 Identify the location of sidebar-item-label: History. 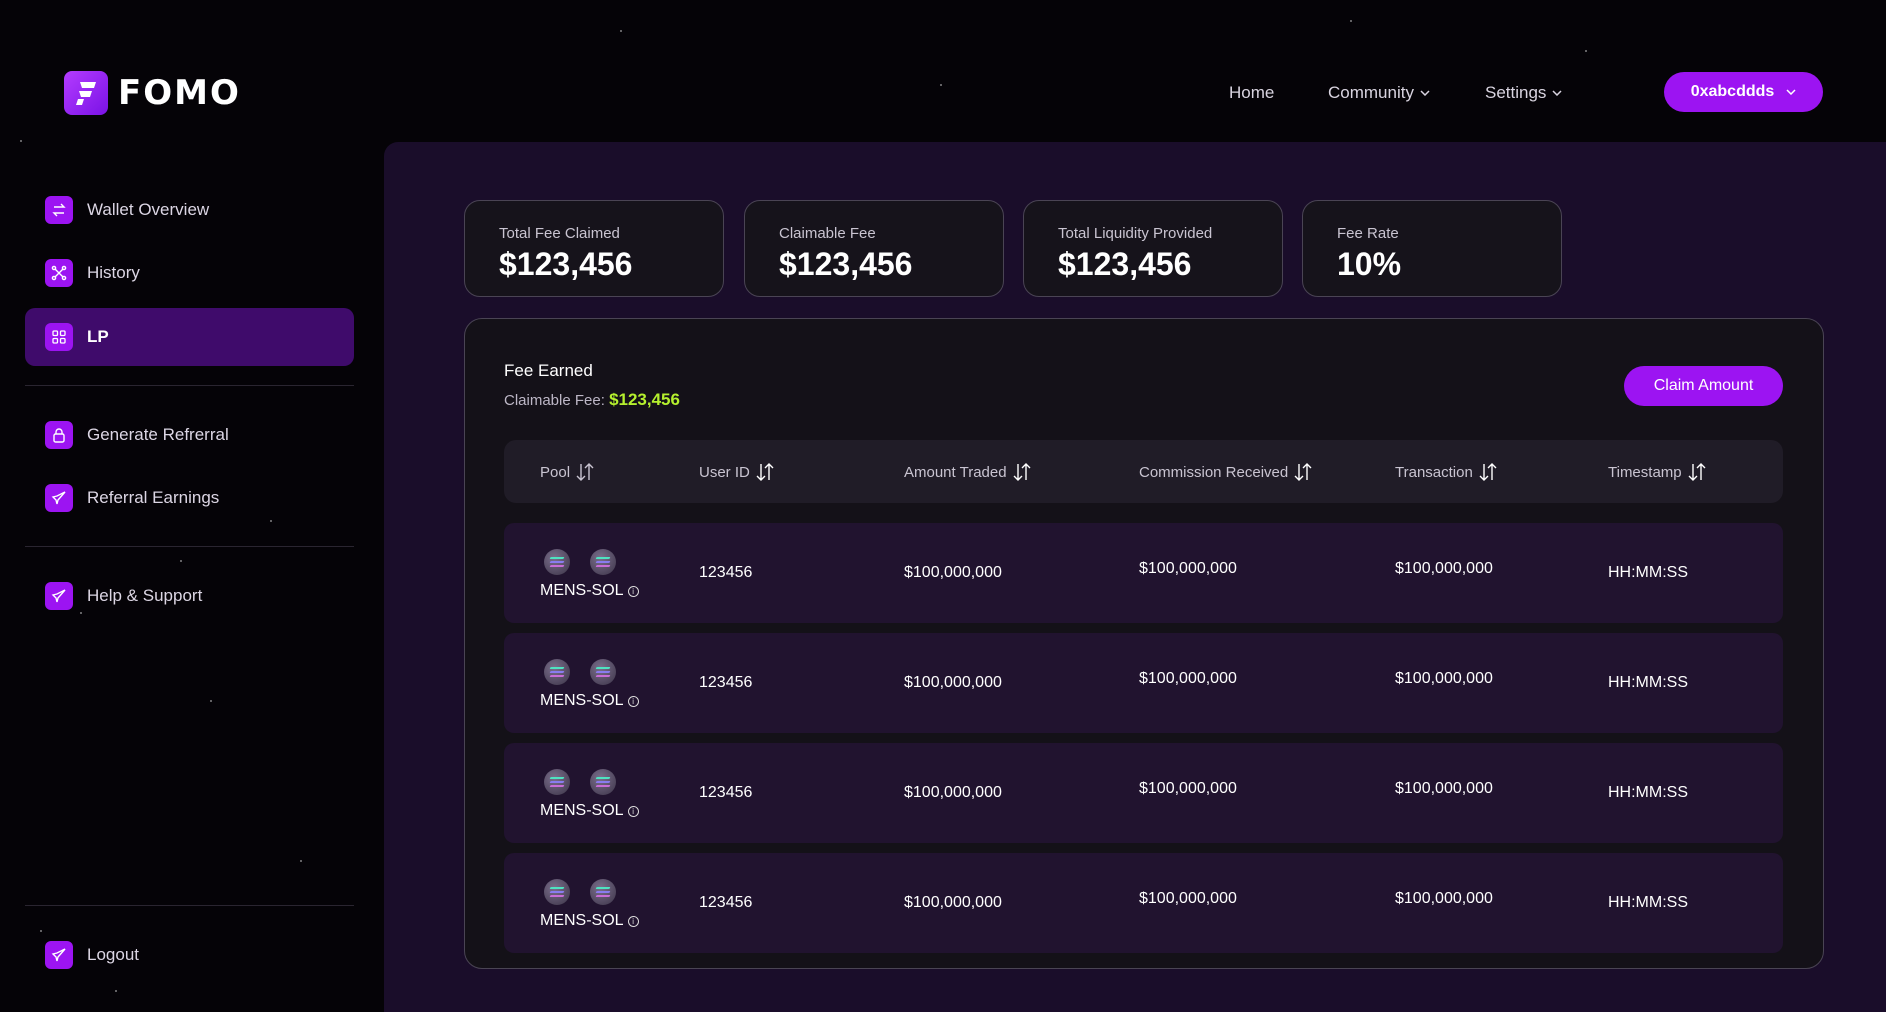
(113, 272).